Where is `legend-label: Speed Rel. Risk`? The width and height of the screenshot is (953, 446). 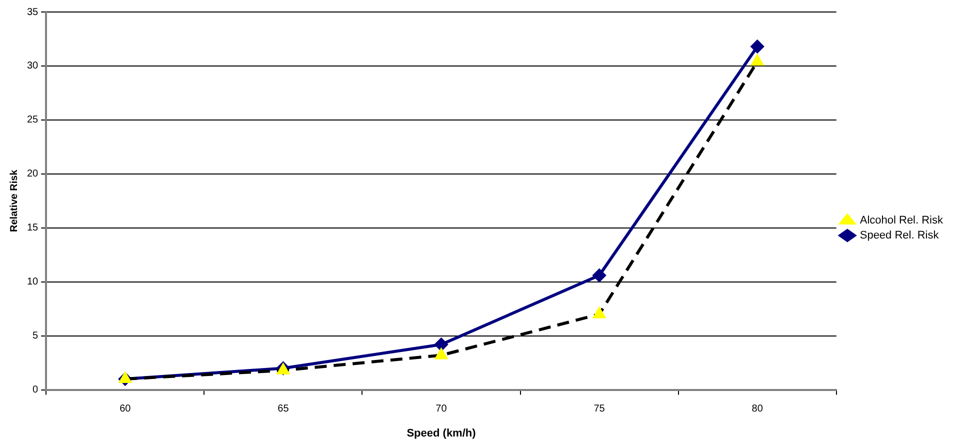
legend-label: Speed Rel. Risk is located at coordinates (900, 236).